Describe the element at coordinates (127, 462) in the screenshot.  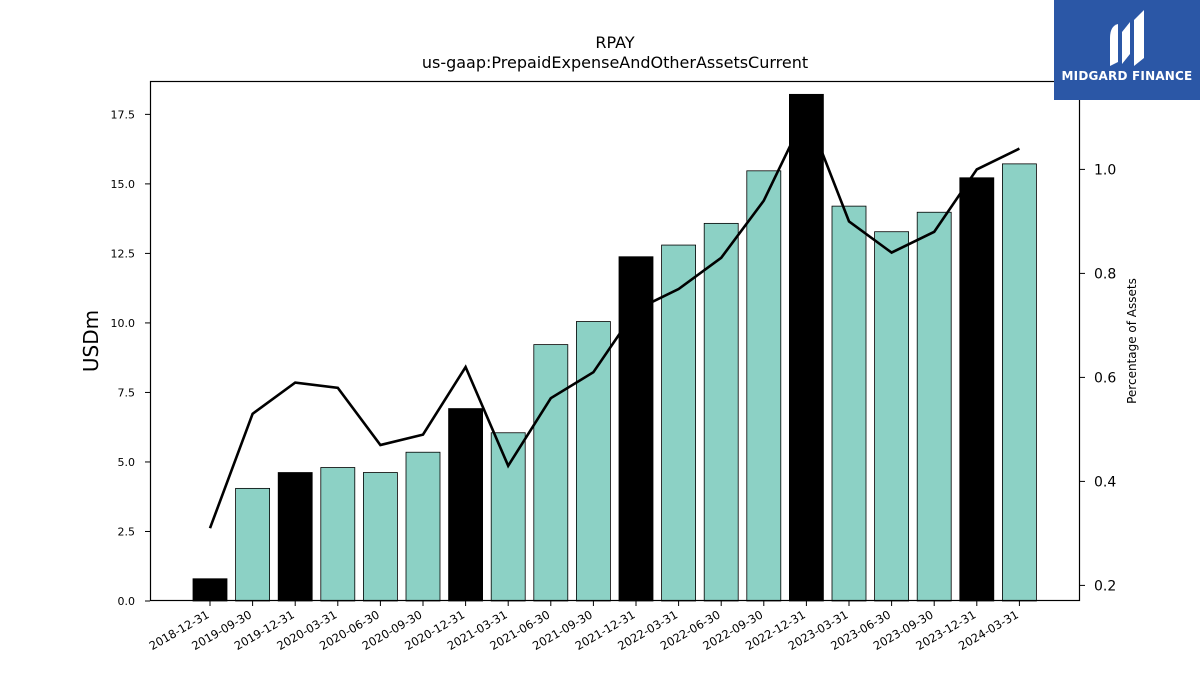
I see `y-tick-label: 5.0` at that location.